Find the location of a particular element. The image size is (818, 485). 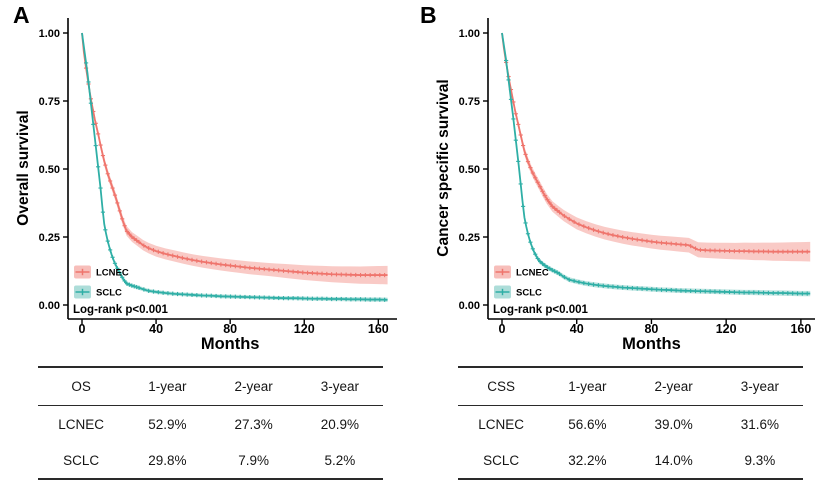

table-cell: OS is located at coordinates (81, 386).